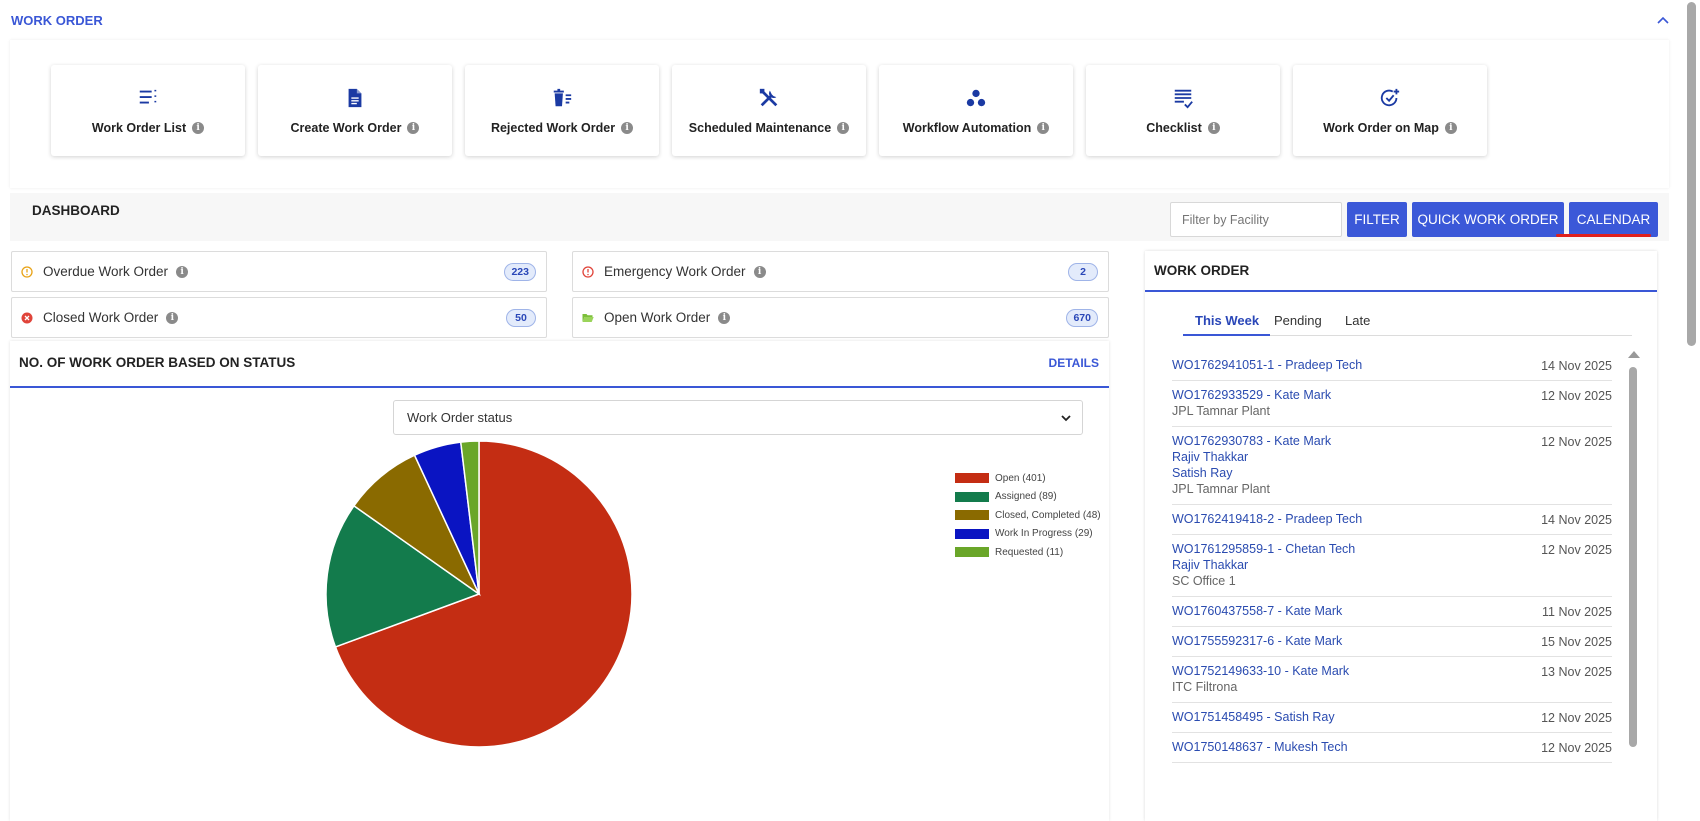 Image resolution: width=1700 pixels, height=821 pixels. Describe the element at coordinates (562, 110) in the screenshot. I see `tile-rejected-work-order: Rejected Work Order i` at that location.